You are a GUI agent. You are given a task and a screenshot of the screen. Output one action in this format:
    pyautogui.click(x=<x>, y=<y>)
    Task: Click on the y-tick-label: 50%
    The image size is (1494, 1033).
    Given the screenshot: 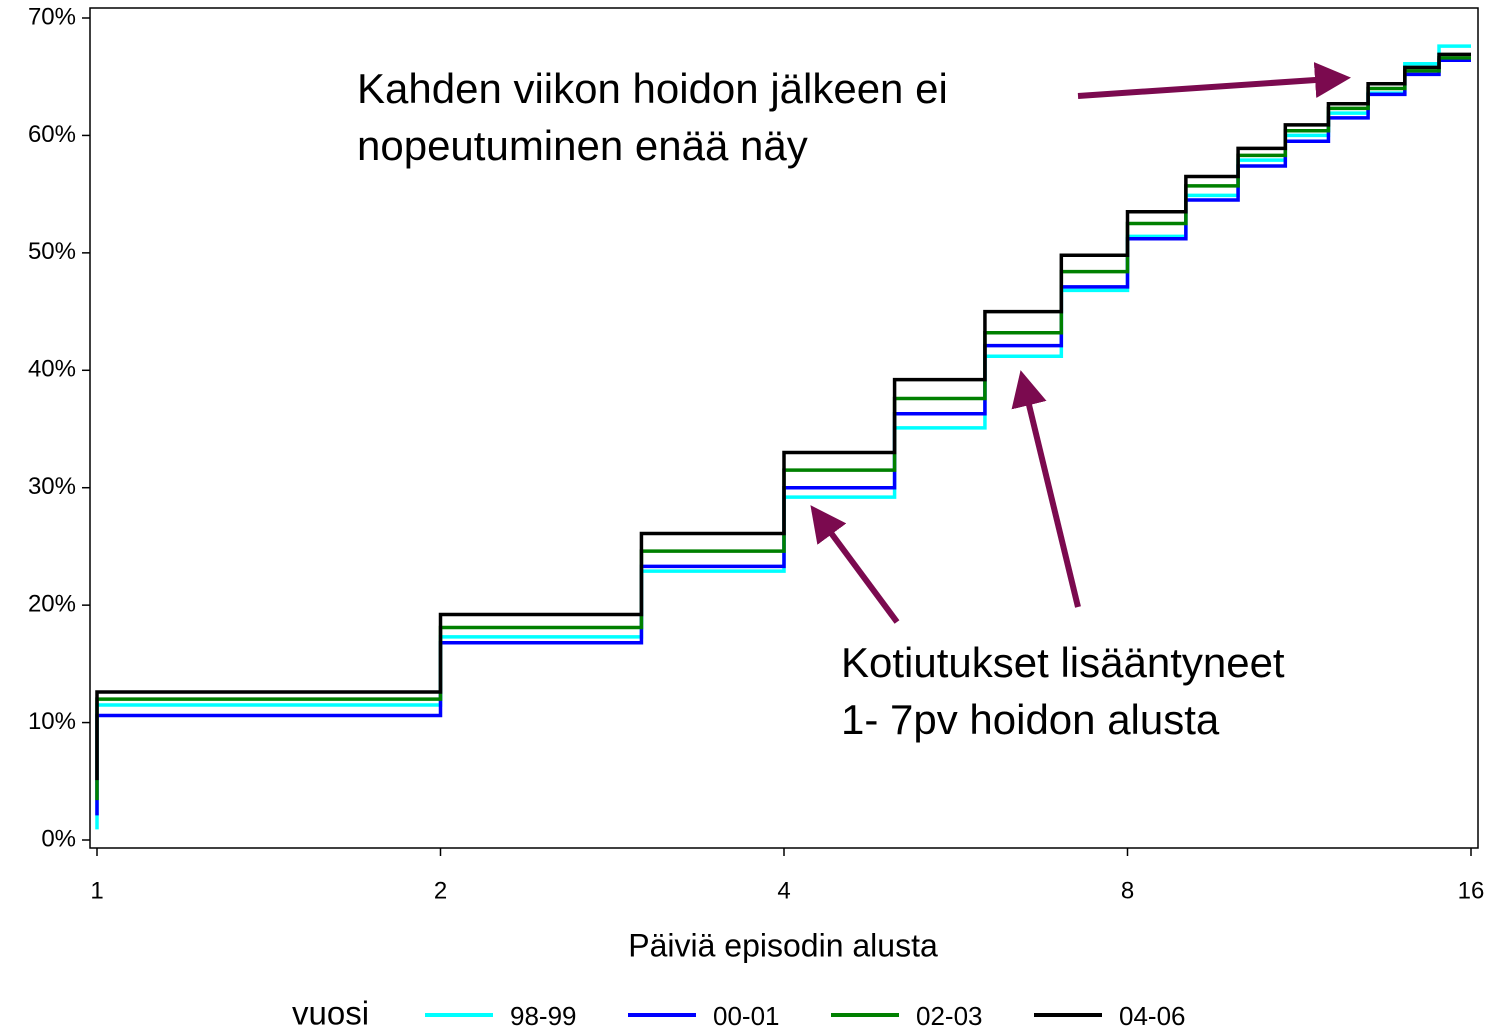 What is the action you would take?
    pyautogui.click(x=52, y=251)
    